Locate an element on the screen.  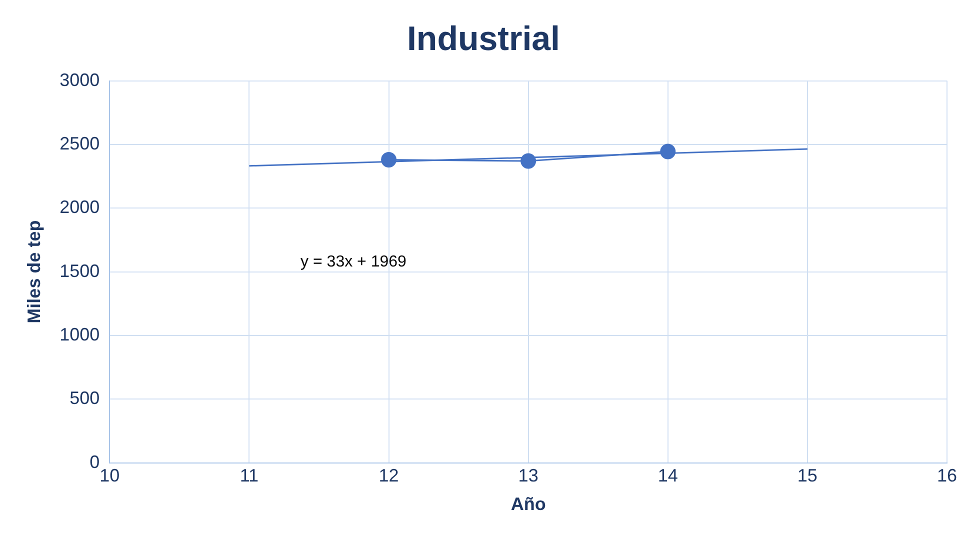
x-tick-label: 10 is located at coordinates (110, 476).